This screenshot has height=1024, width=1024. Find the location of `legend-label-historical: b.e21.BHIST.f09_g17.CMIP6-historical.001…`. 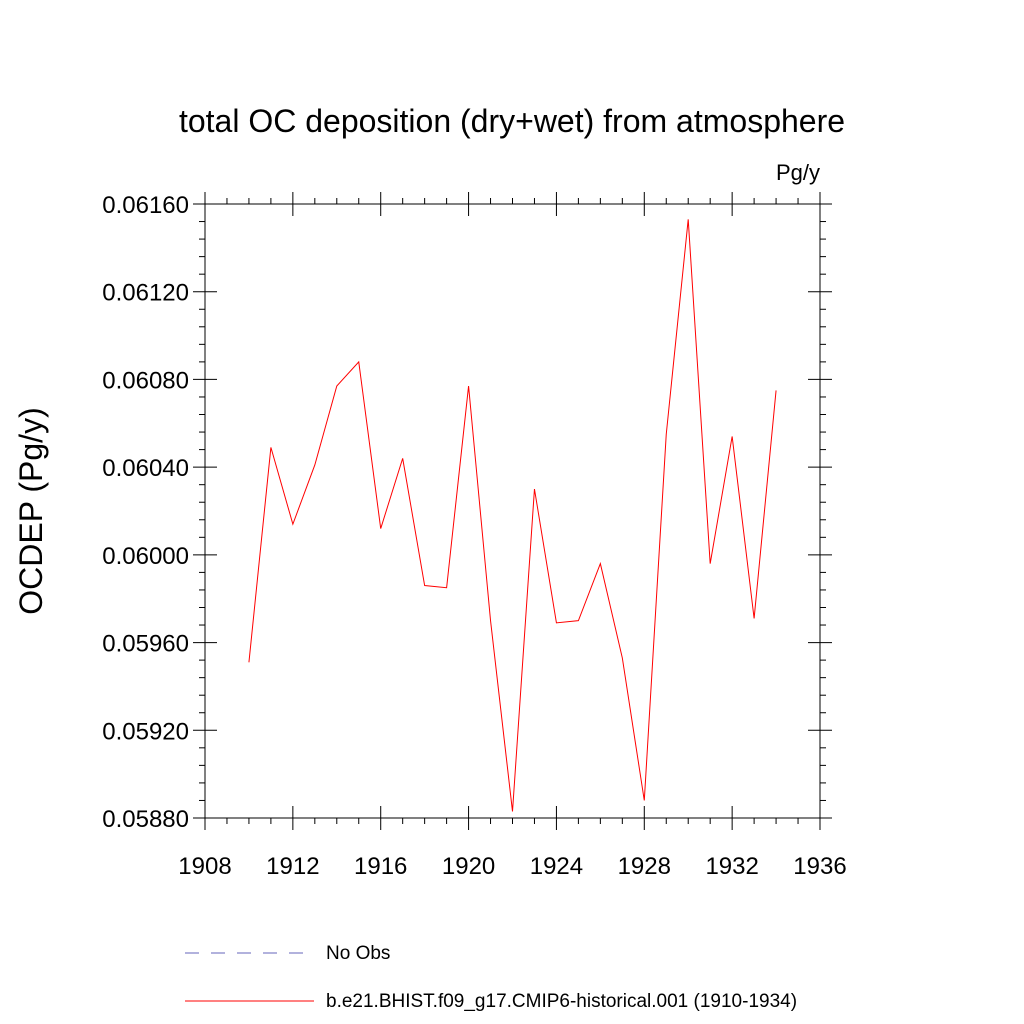

legend-label-historical: b.e21.BHIST.f09_g17.CMIP6-historical.001… is located at coordinates (561, 1001).